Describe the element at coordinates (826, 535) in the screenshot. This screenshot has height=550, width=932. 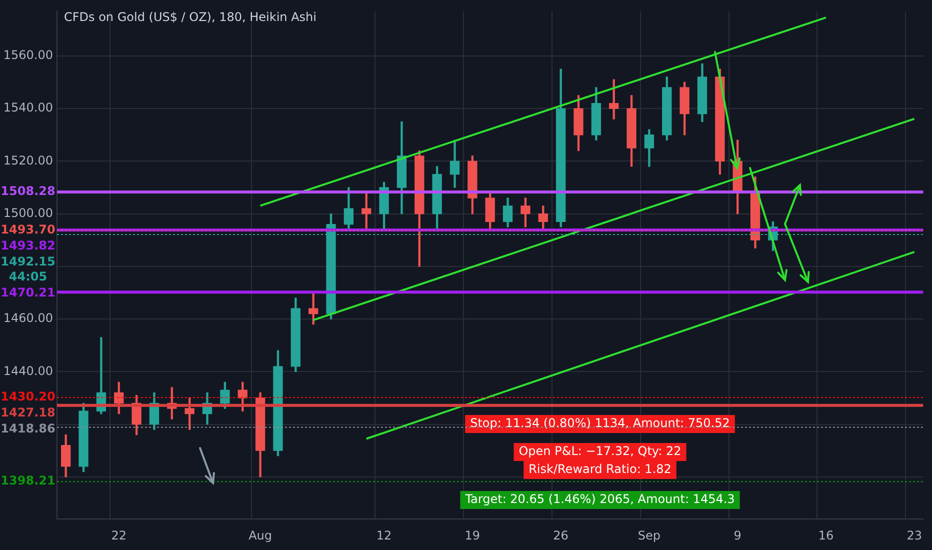
I see `x-tick-label: 16` at that location.